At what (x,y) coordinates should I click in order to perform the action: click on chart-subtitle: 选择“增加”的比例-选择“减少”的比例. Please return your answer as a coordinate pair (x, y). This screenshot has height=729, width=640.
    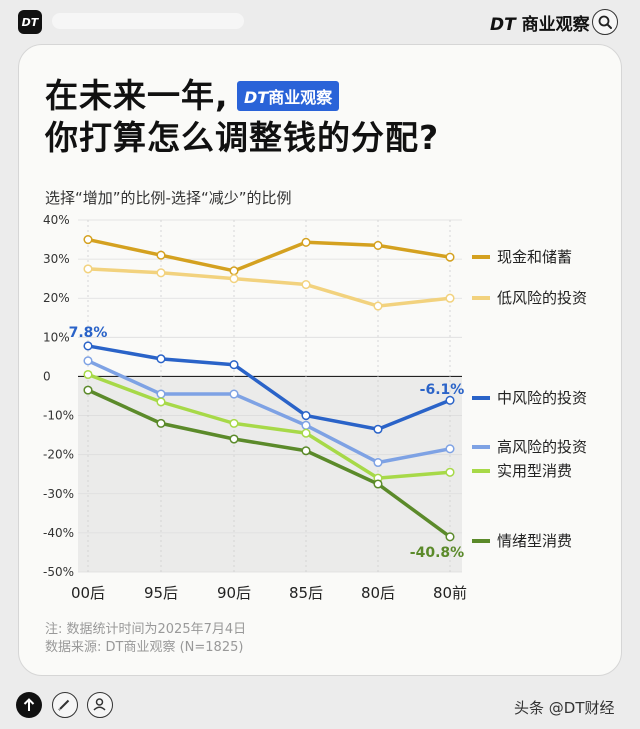
    Looking at the image, I should click on (168, 198).